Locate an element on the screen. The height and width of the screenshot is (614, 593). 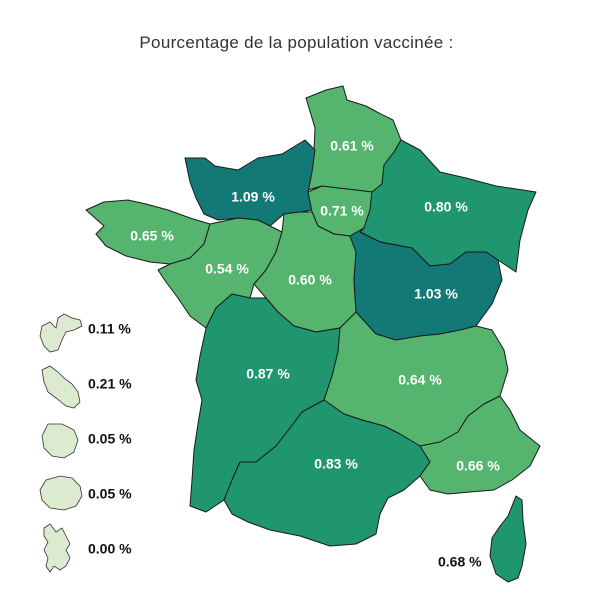
label-guyane: 0.05 % is located at coordinates (110, 439).